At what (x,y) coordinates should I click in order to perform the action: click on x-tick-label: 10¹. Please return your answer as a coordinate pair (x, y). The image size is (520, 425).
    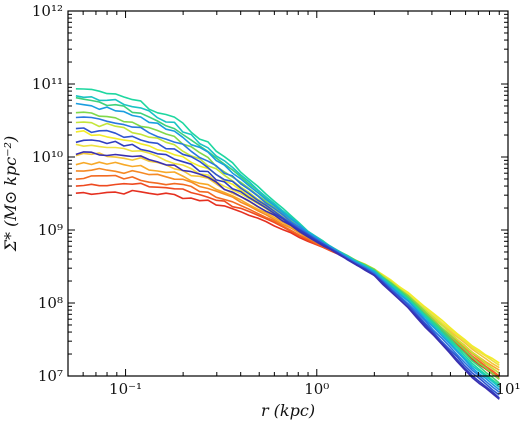
    Looking at the image, I should click on (507, 389).